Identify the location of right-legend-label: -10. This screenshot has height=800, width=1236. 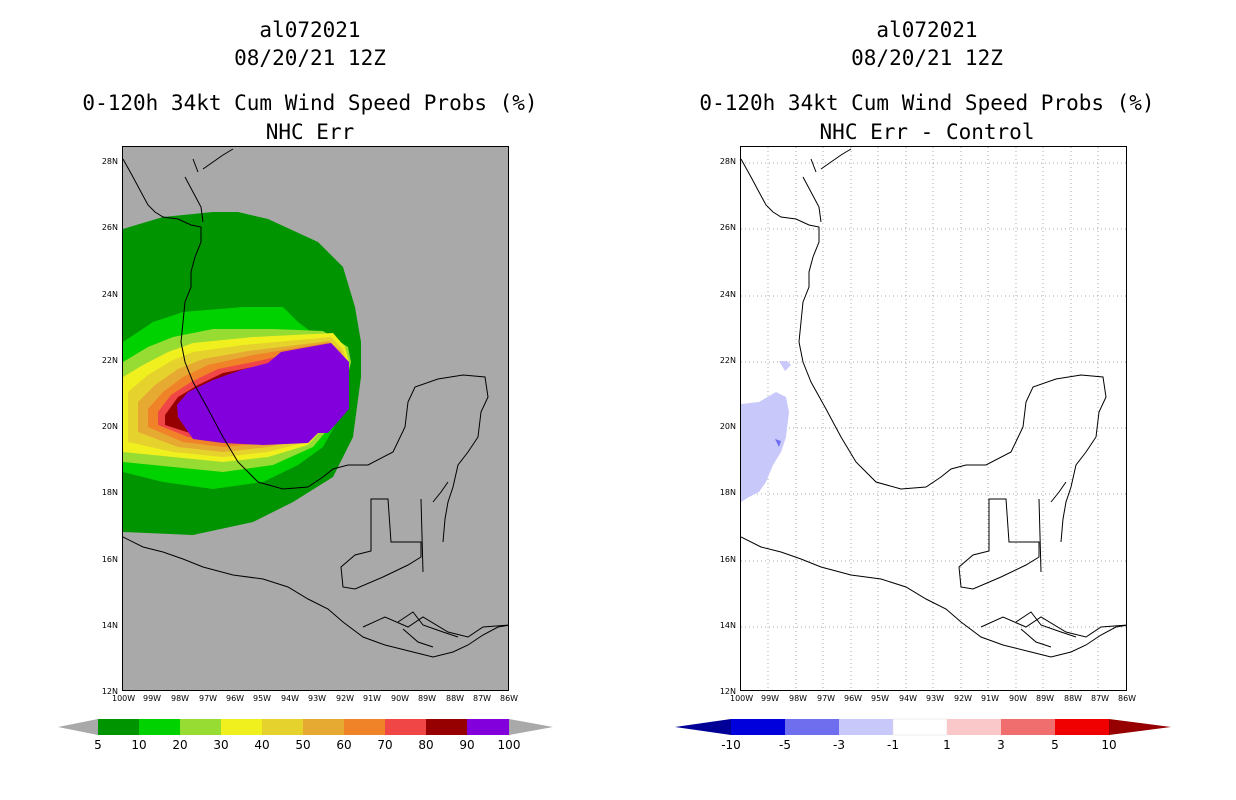
(731, 745).